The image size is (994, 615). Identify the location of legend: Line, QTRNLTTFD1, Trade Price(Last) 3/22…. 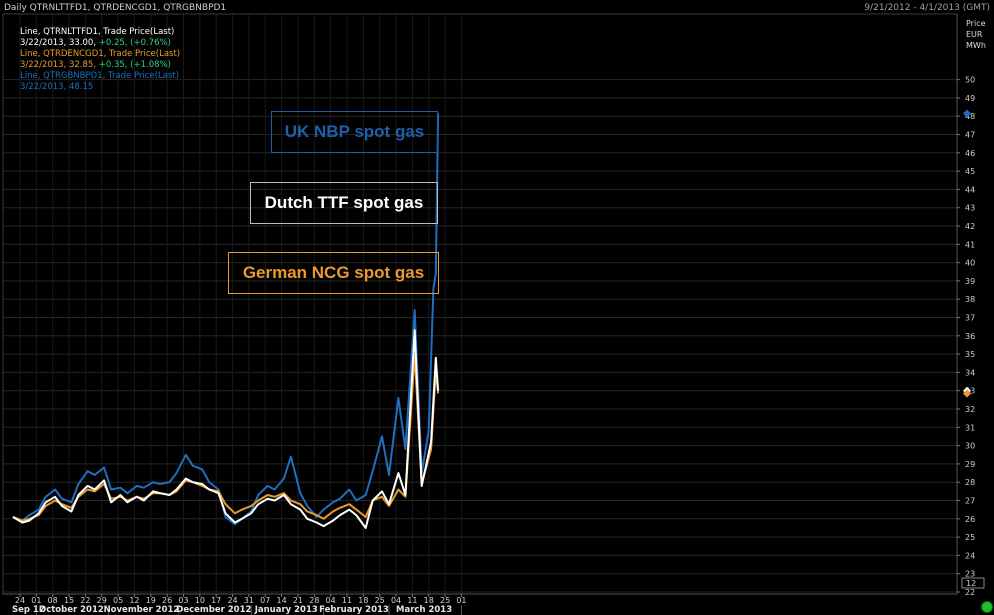
(100, 60).